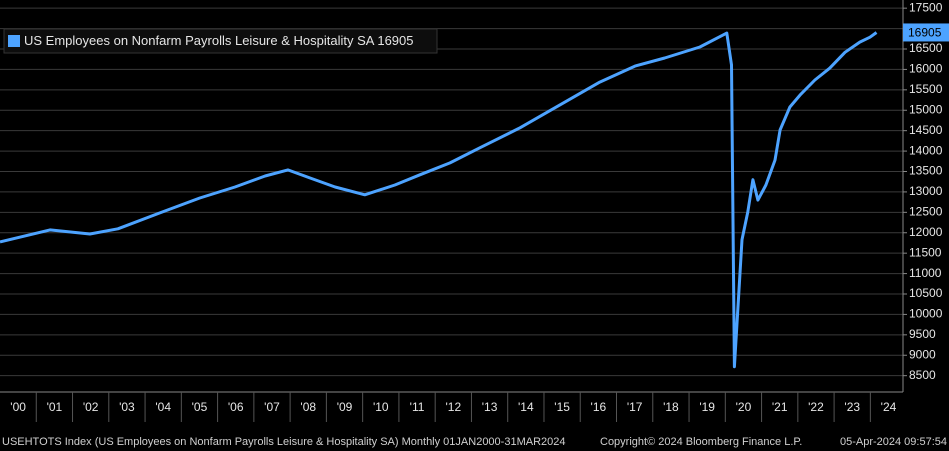 The width and height of the screenshot is (949, 451). I want to click on x-tick-label: '10, so click(381, 407).